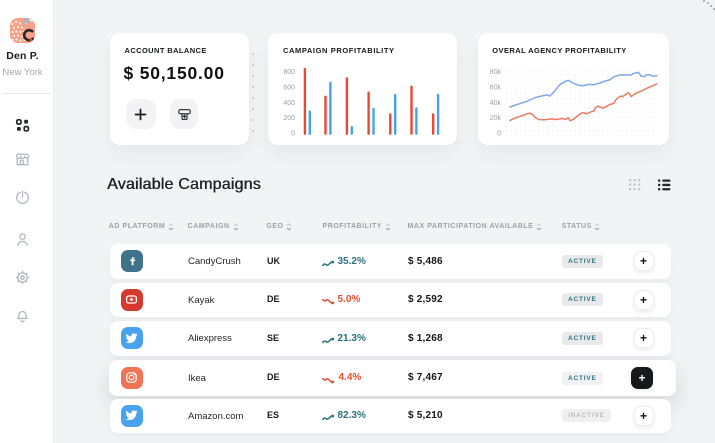 The height and width of the screenshot is (443, 715). I want to click on svg-text: 600, so click(290, 87).